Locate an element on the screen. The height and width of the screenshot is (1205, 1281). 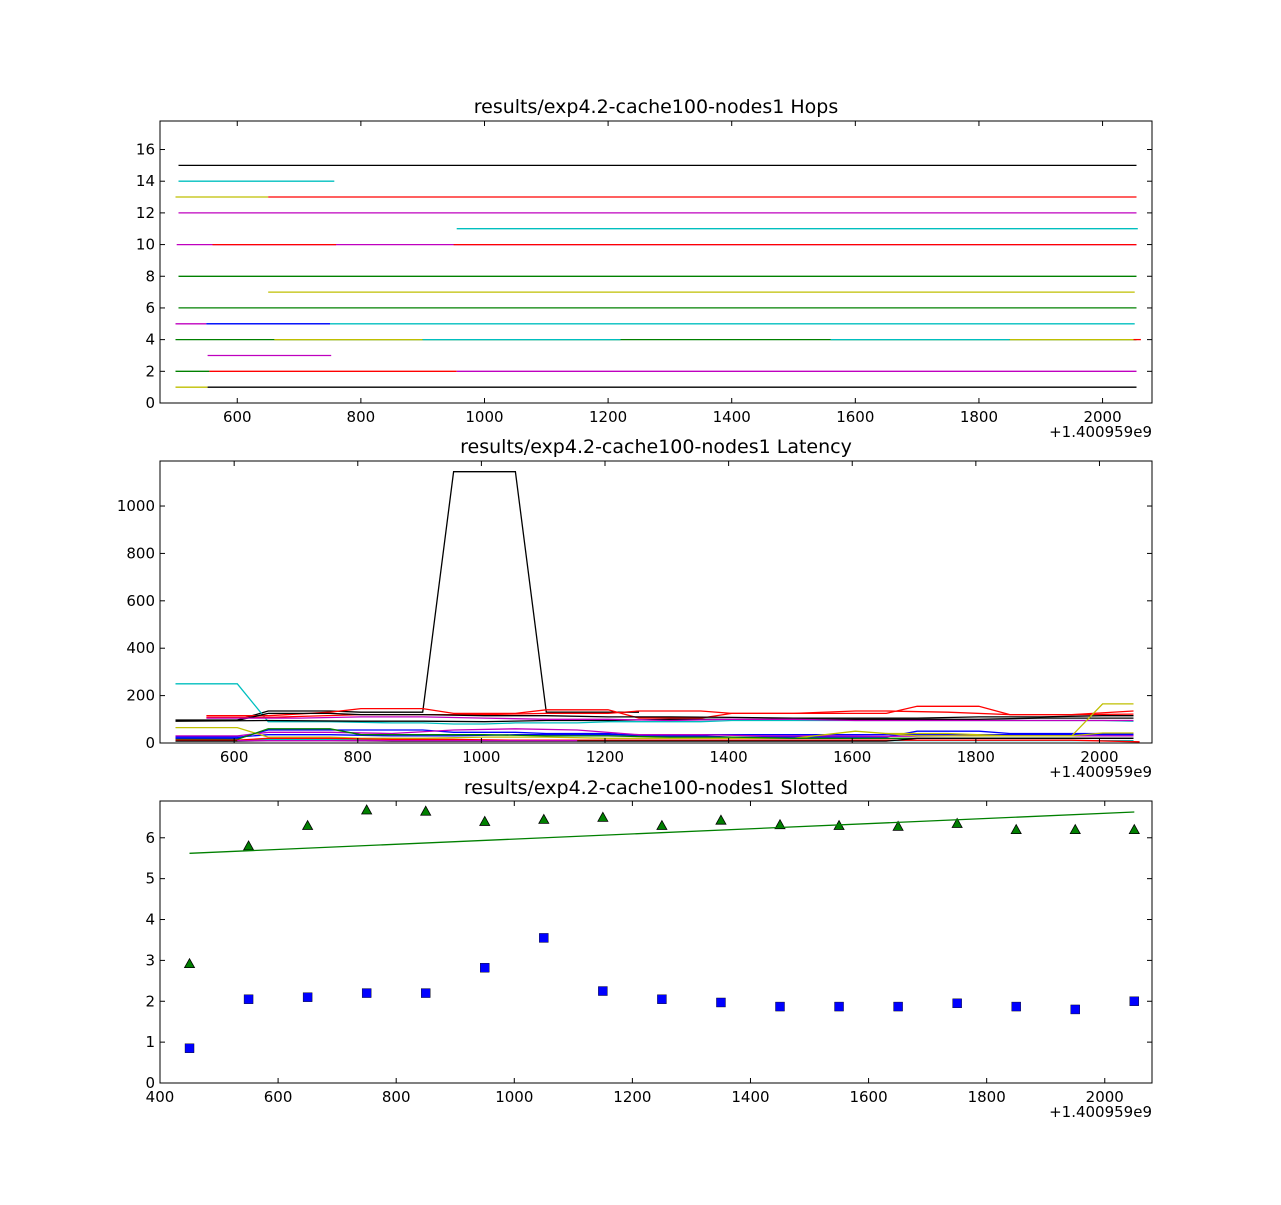
latency-chart-title: results/exp4.2-cache100-nodes1 Latency is located at coordinates (656, 447).